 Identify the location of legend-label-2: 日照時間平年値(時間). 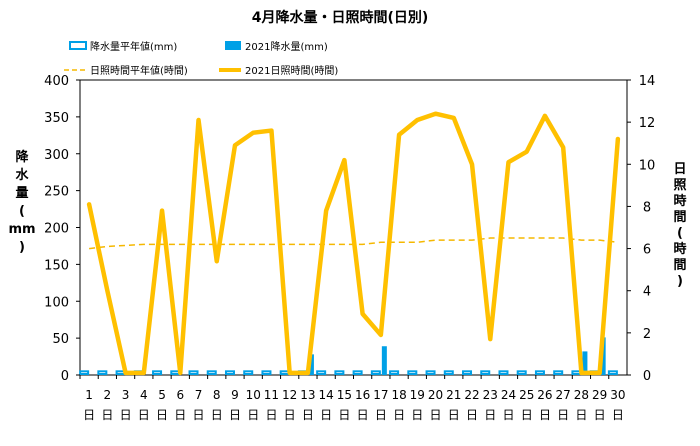
(139, 70).